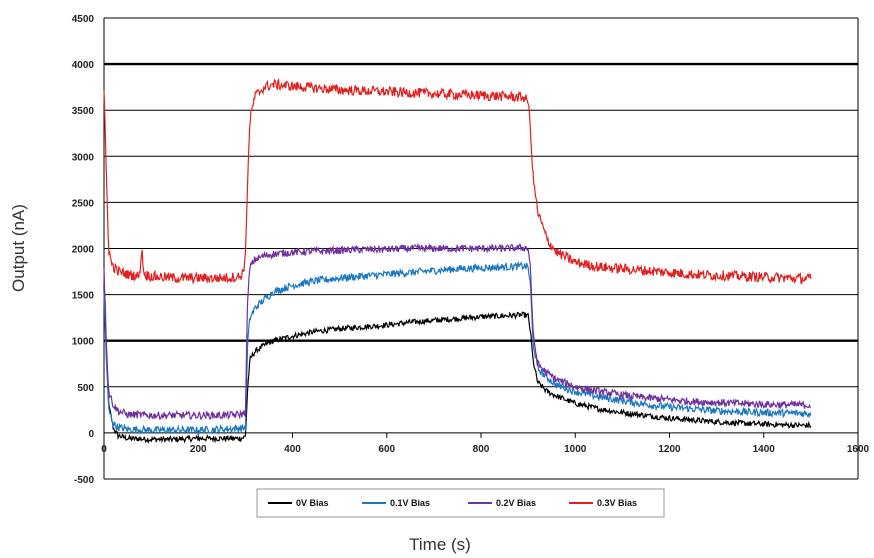 Image resolution: width=874 pixels, height=558 pixels. Describe the element at coordinates (83, 157) in the screenshot. I see `y-tick-label: 3000` at that location.